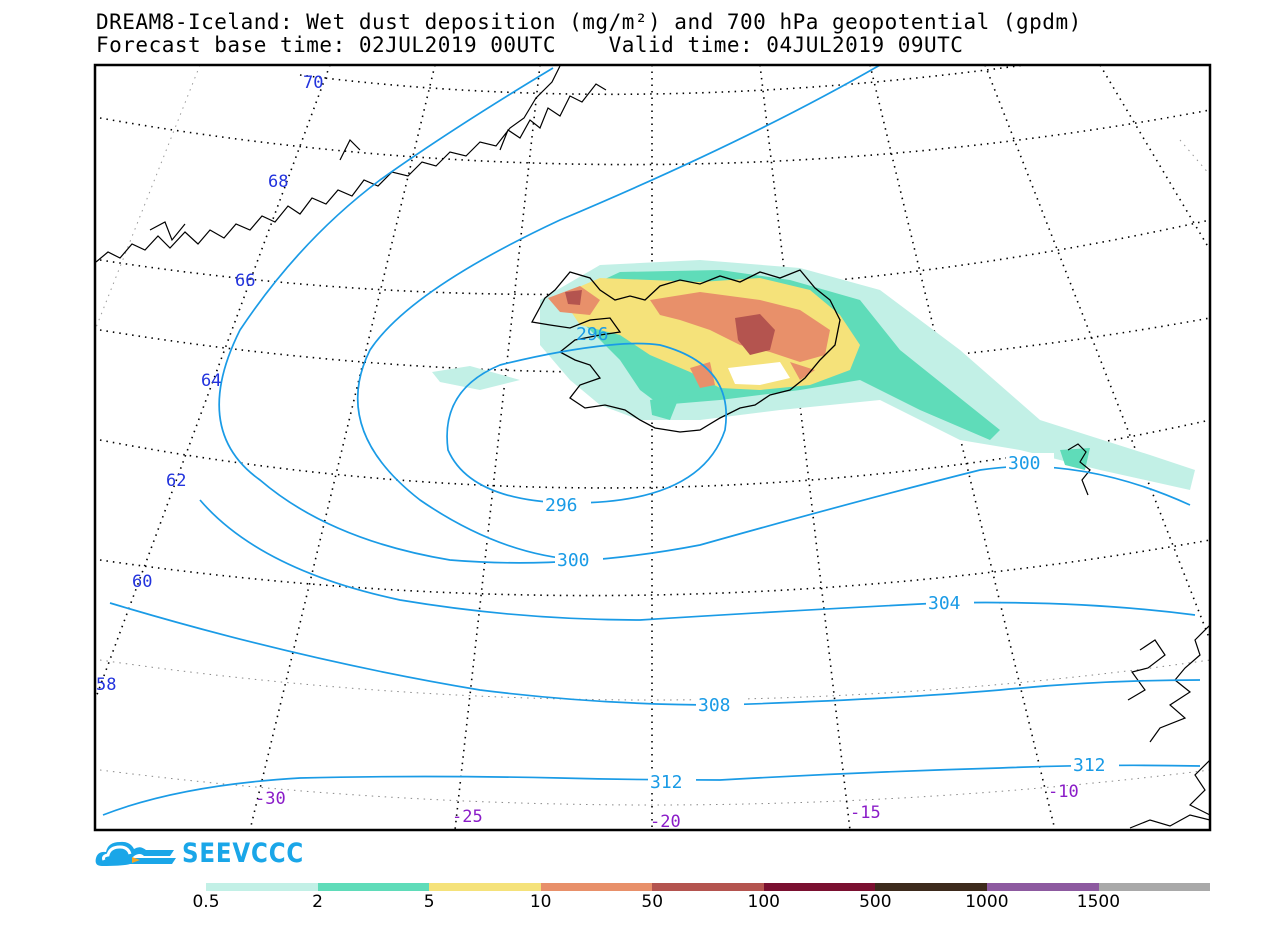 This screenshot has height=925, width=1276. Describe the element at coordinates (467, 817) in the screenshot. I see `lon-label-25: -25` at that location.